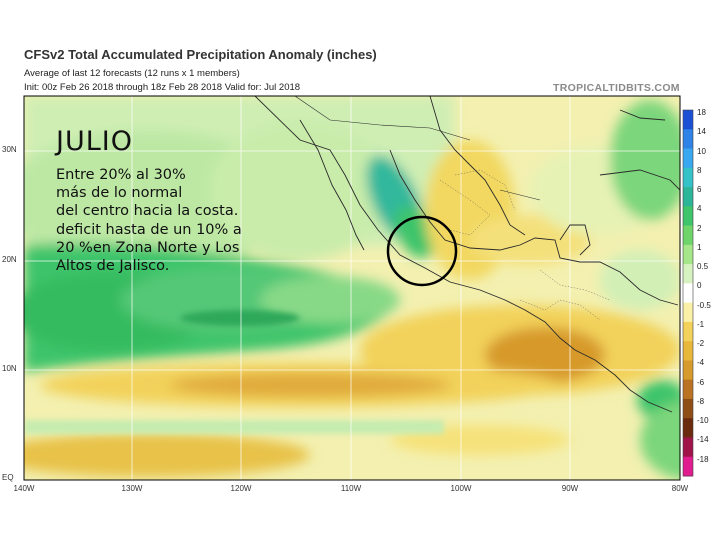  I want to click on month-heading: JULIO, so click(94, 141).